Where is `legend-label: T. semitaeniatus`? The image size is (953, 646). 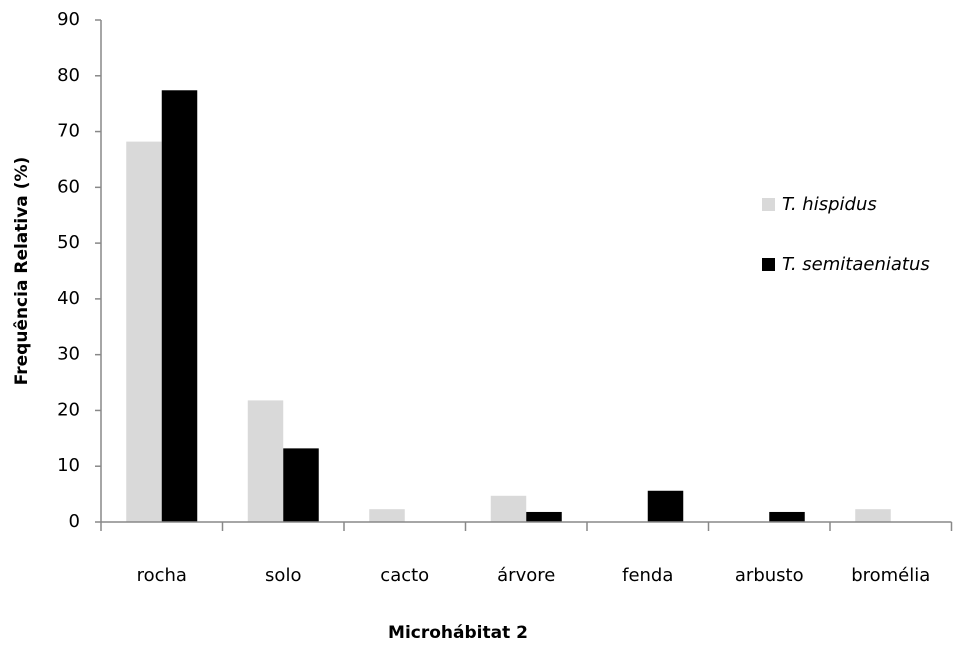
legend-label: T. semitaeniatus is located at coordinates (856, 264).